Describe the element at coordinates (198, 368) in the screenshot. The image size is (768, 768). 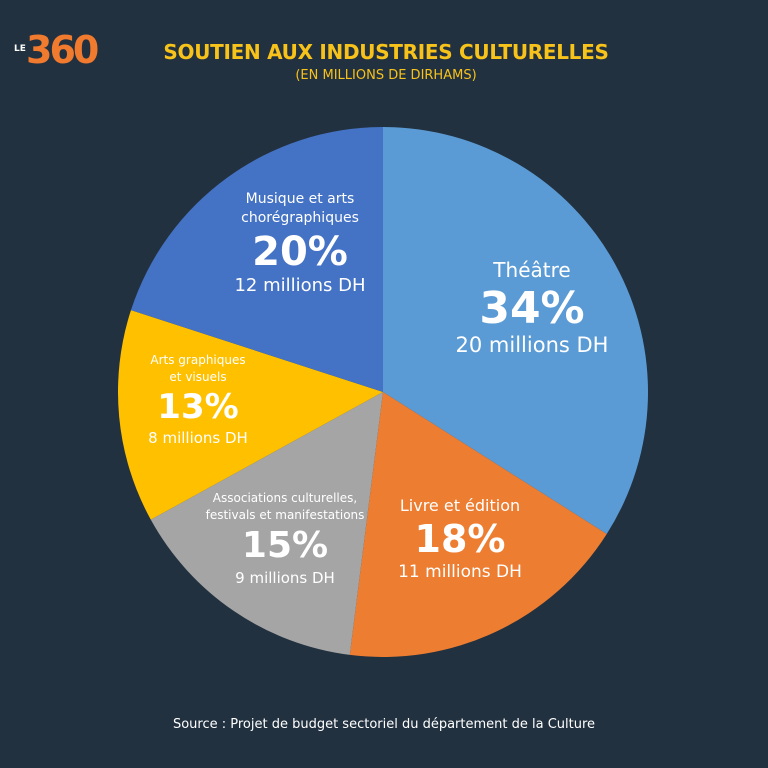
I see `slice-name: Arts graphiques et visuels` at that location.